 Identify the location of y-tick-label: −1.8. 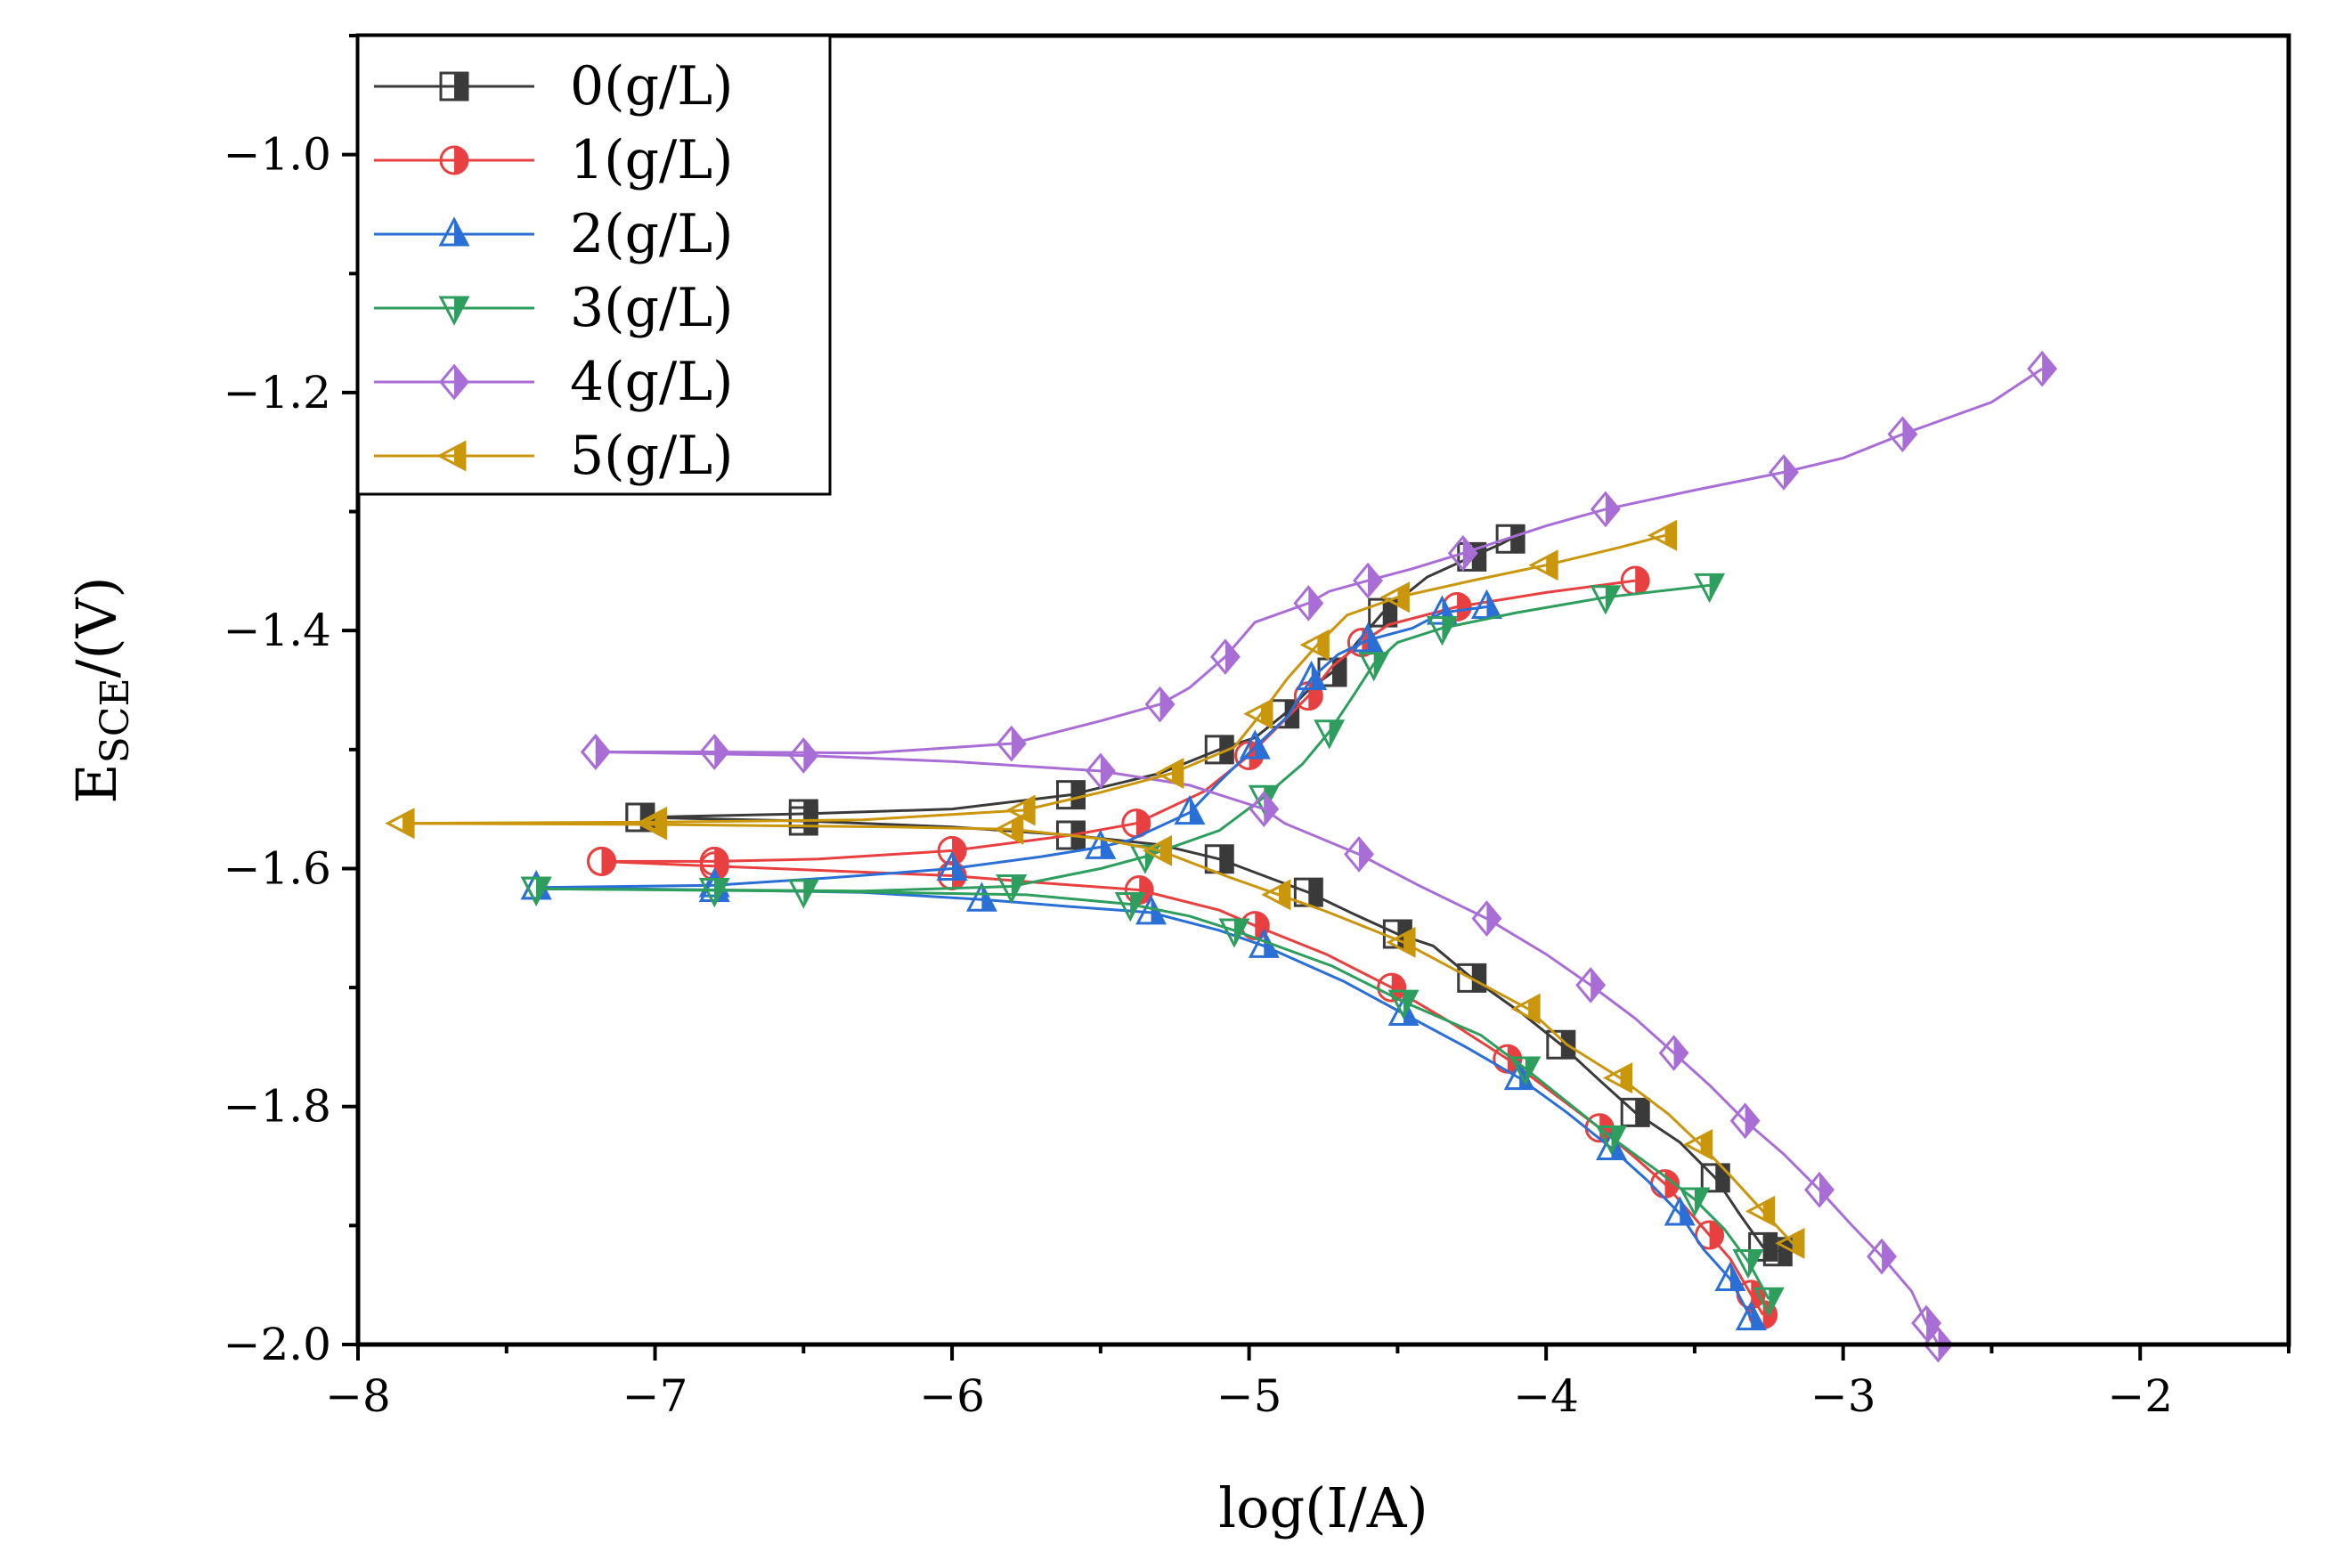
(277, 1107).